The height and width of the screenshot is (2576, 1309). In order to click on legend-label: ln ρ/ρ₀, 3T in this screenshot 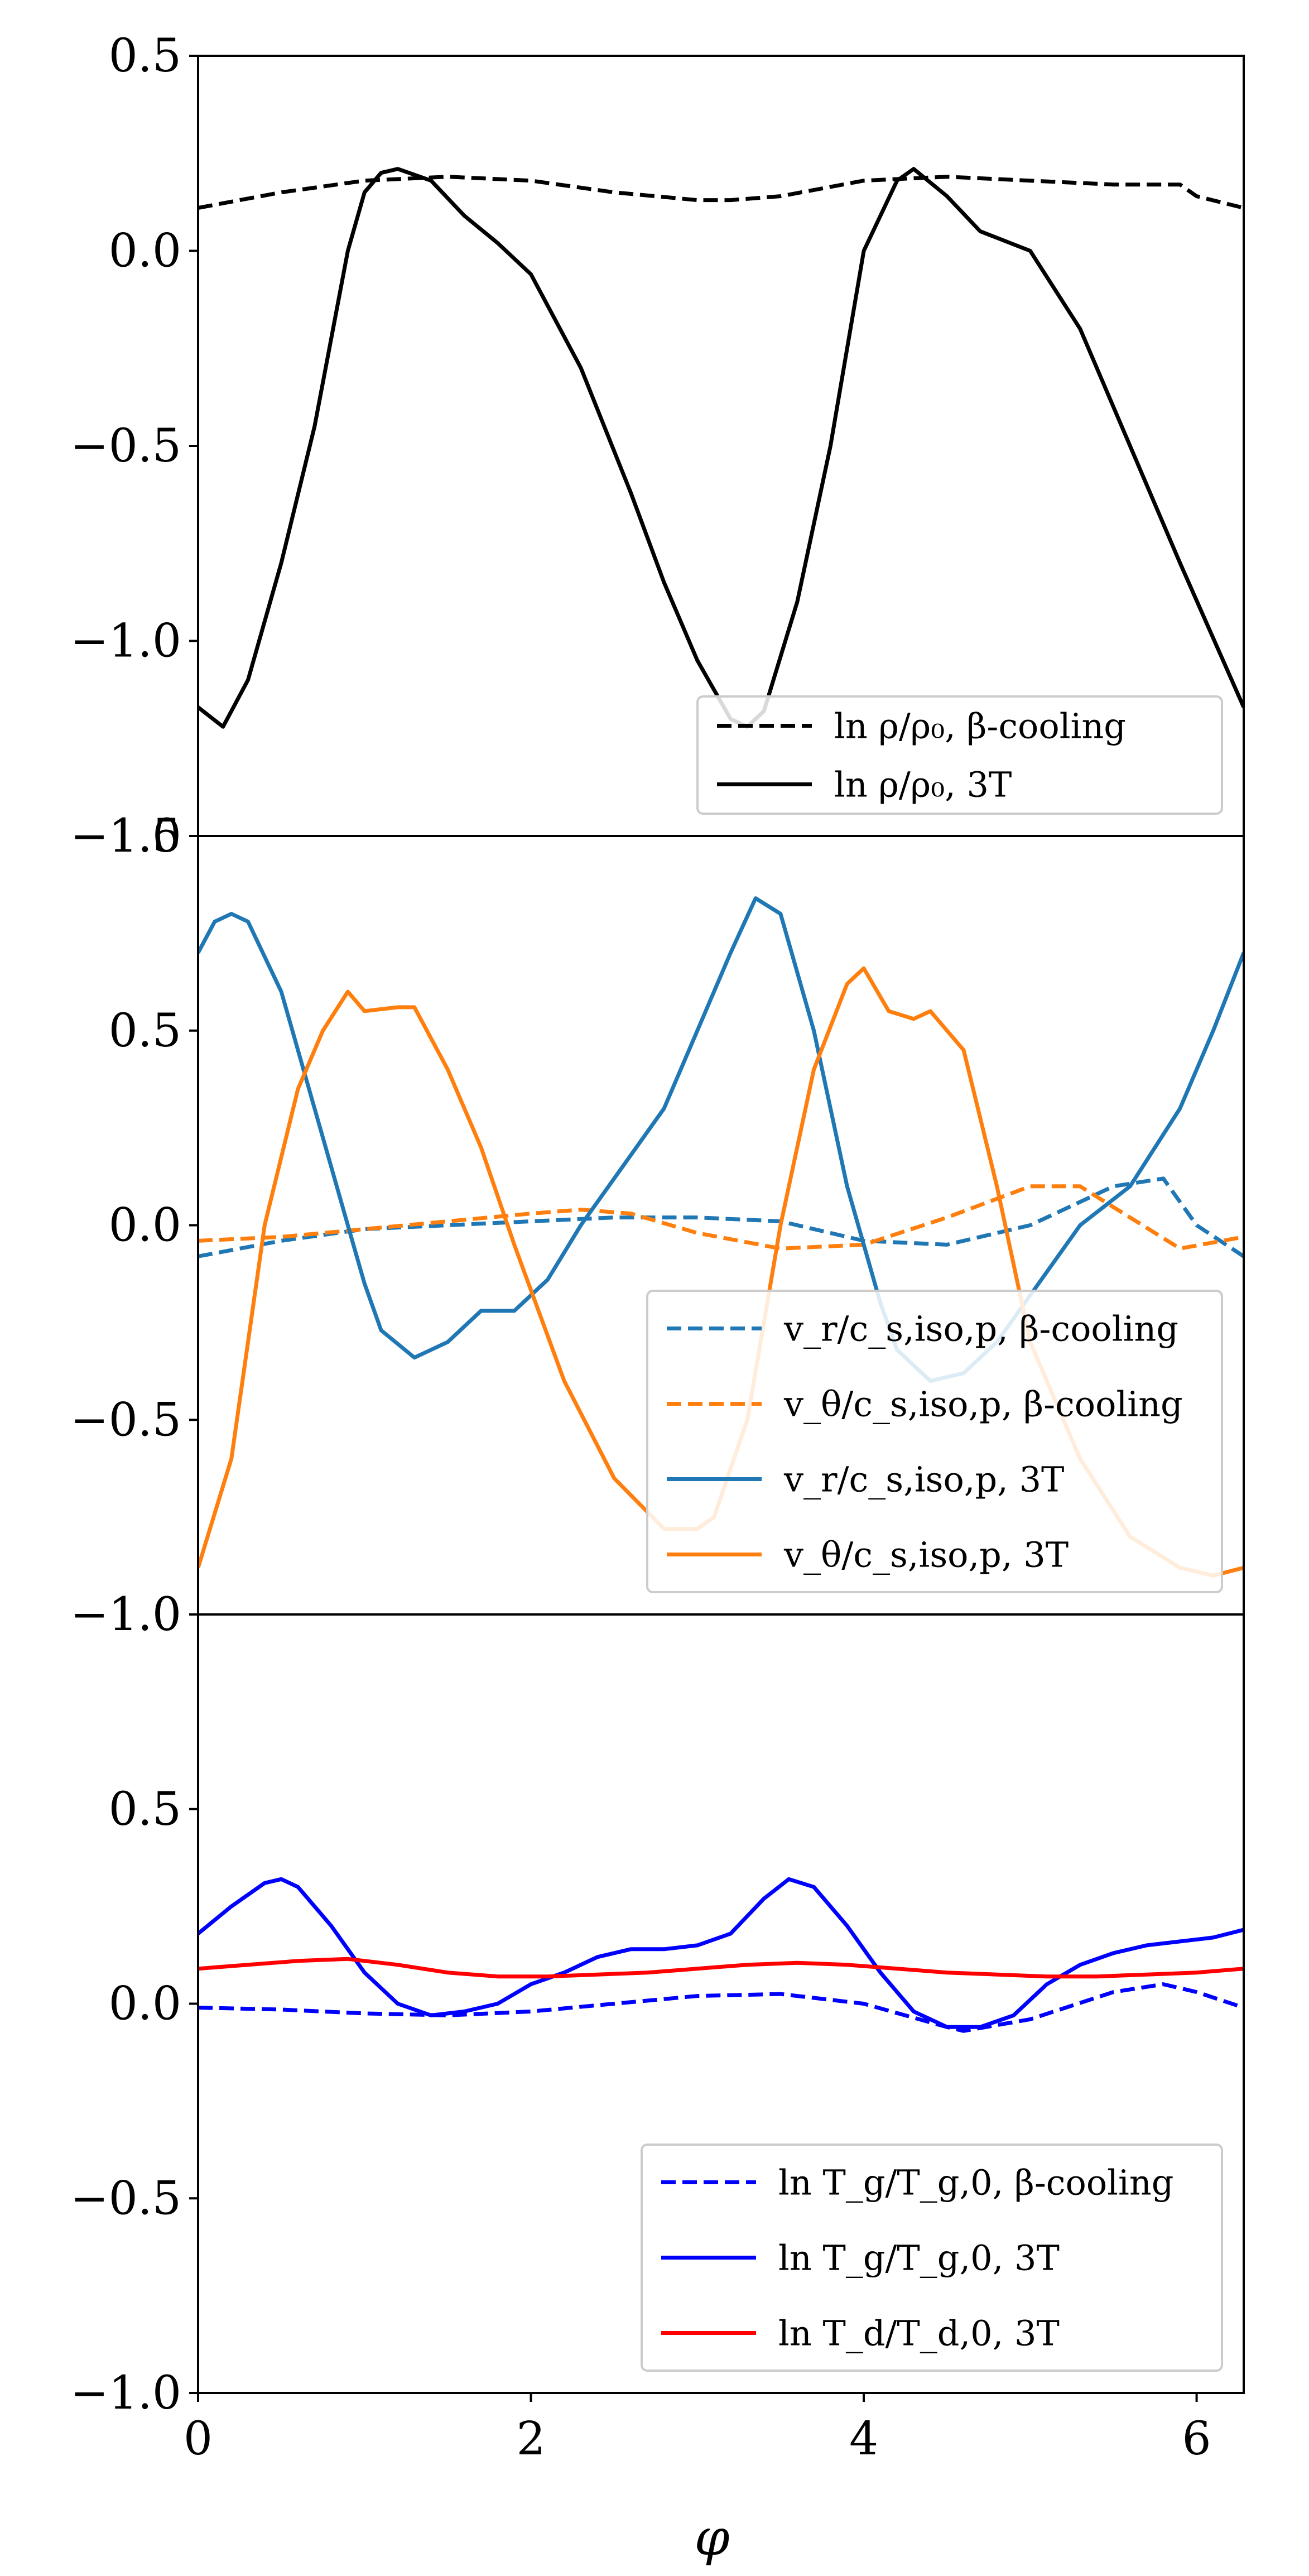, I will do `click(923, 785)`.